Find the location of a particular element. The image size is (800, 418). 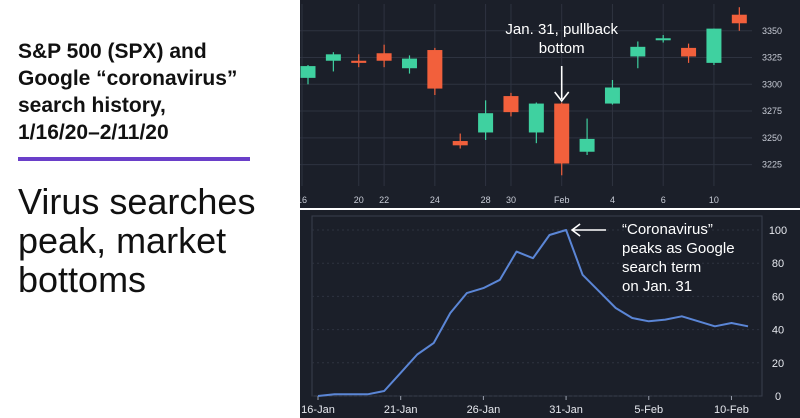

x-tick-label: 5-Feb is located at coordinates (648, 410).